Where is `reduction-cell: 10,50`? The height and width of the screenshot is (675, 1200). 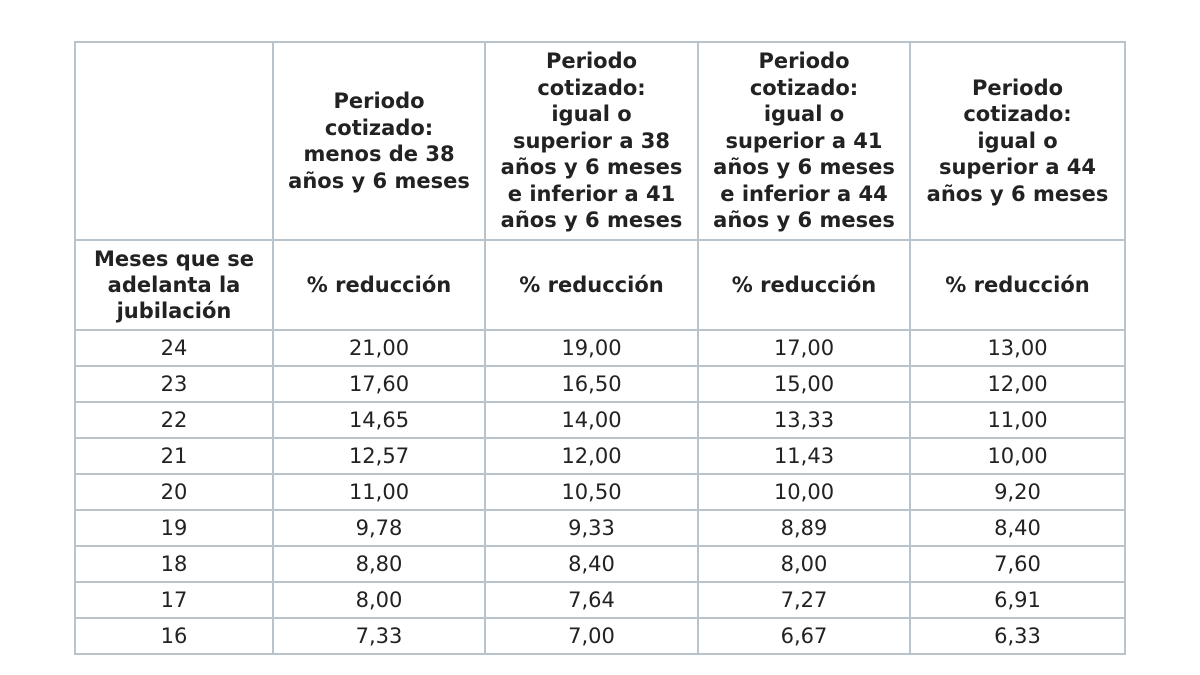
reduction-cell: 10,50 is located at coordinates (591, 492).